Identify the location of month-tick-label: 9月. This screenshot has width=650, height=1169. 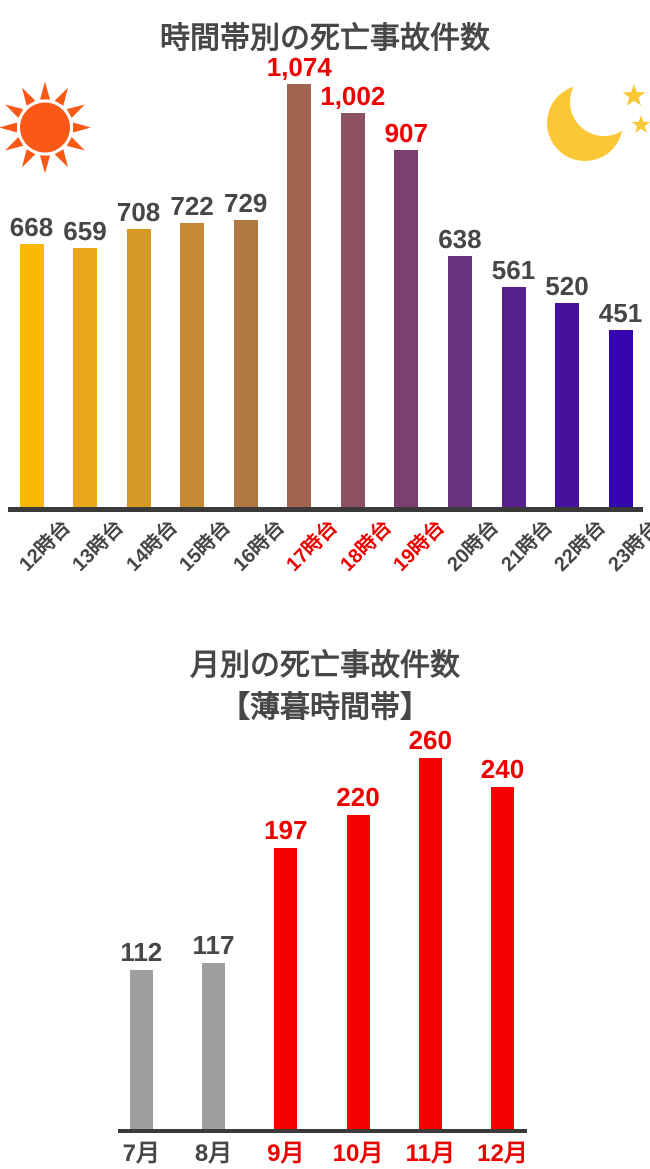
(286, 1153).